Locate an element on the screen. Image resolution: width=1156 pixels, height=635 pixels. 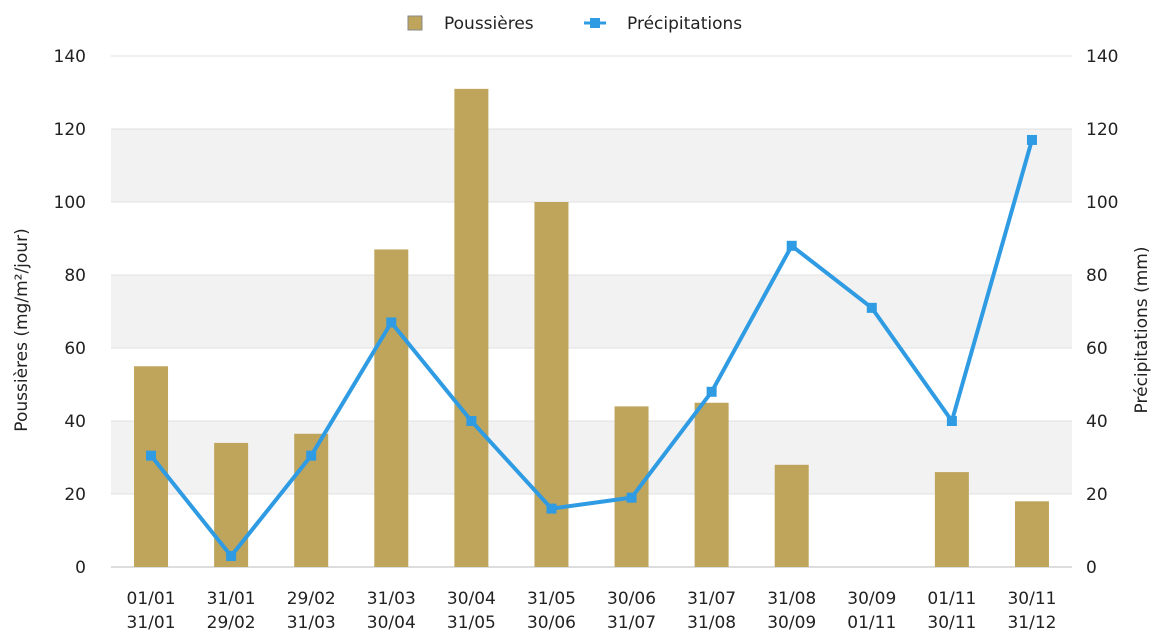
x-tick-label: 30/09 01/11 is located at coordinates (871, 611).